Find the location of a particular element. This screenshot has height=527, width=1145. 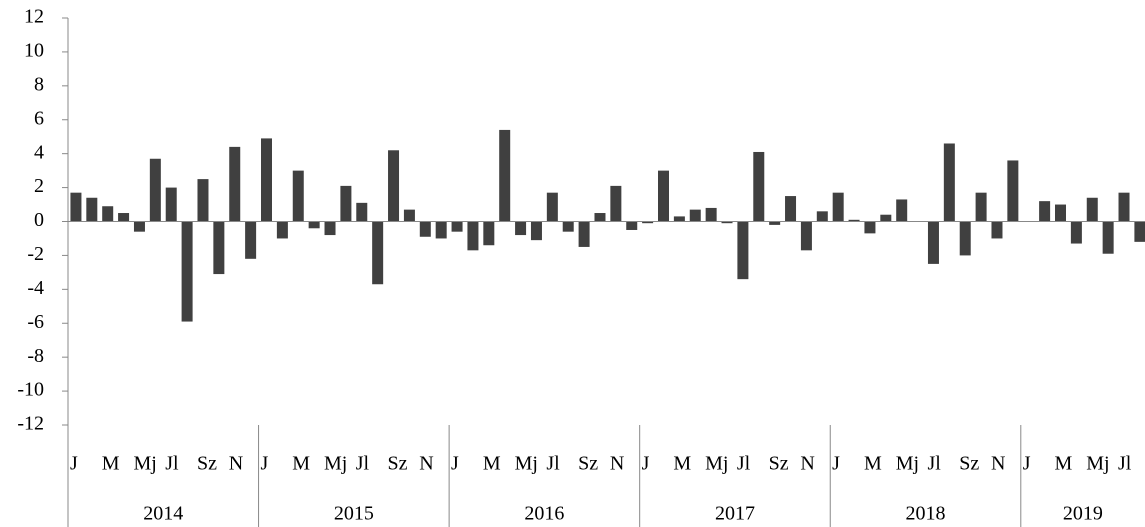

y-tick-label: -4 is located at coordinates (35, 288).